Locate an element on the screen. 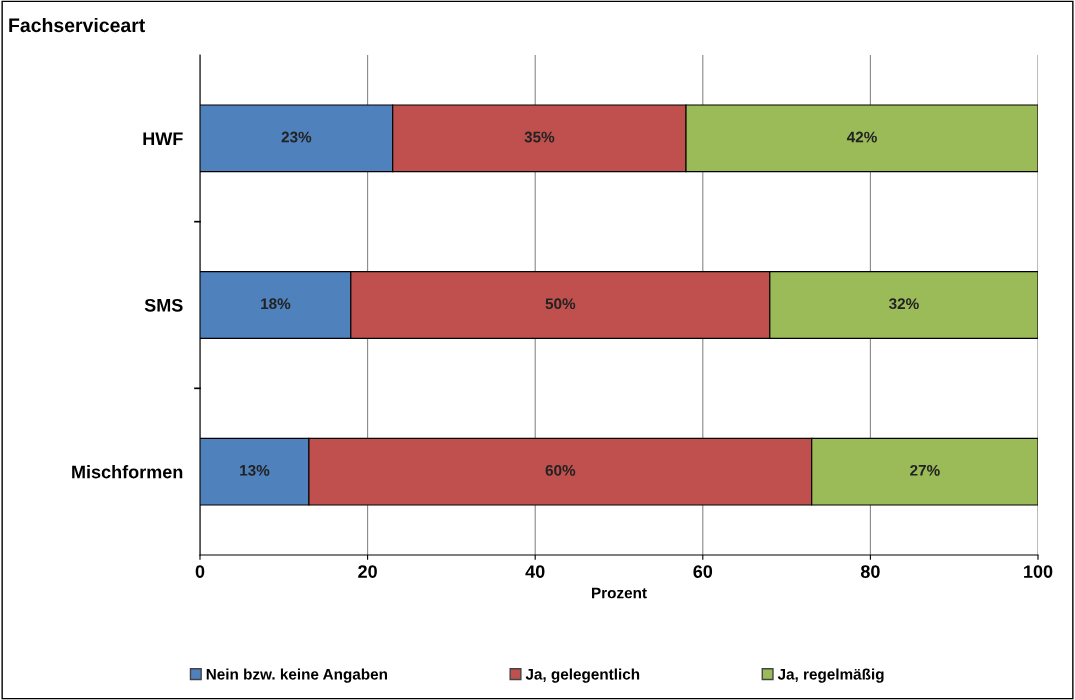 The image size is (1075, 700). text: 32% is located at coordinates (903, 304).